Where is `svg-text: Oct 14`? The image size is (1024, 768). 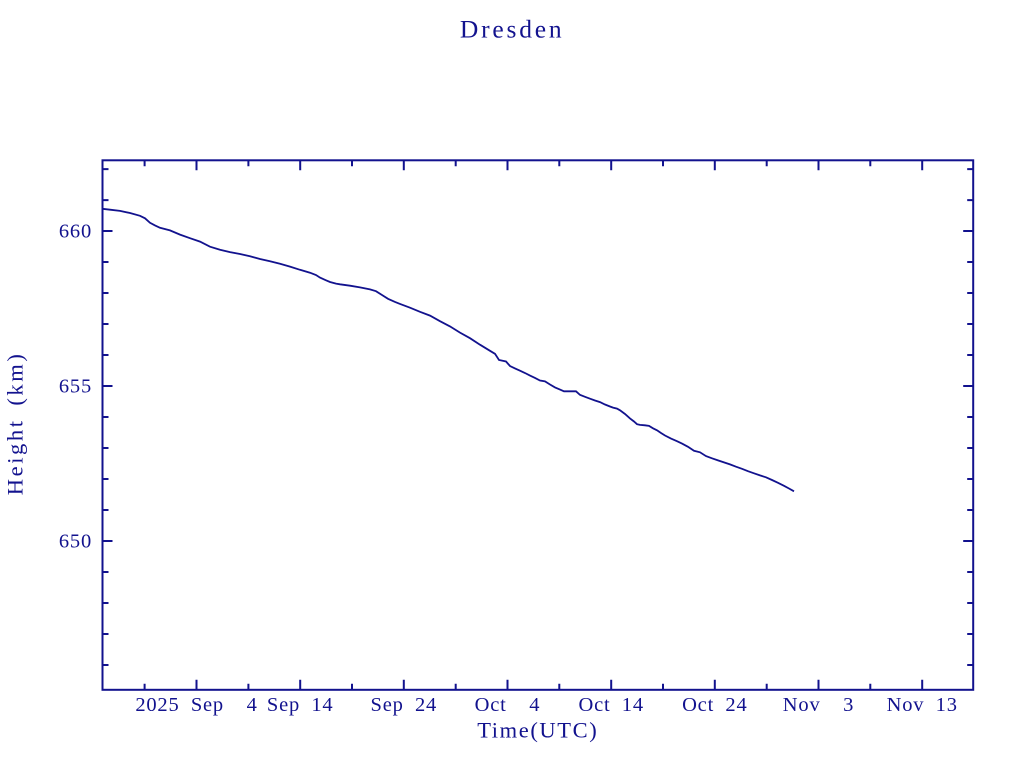
svg-text: Oct 14 is located at coordinates (610, 705).